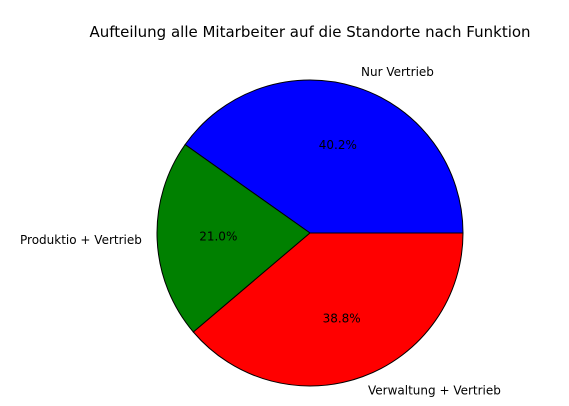  I want to click on slice-label-nur-vertrieb: Nur Vertrieb, so click(397, 72).